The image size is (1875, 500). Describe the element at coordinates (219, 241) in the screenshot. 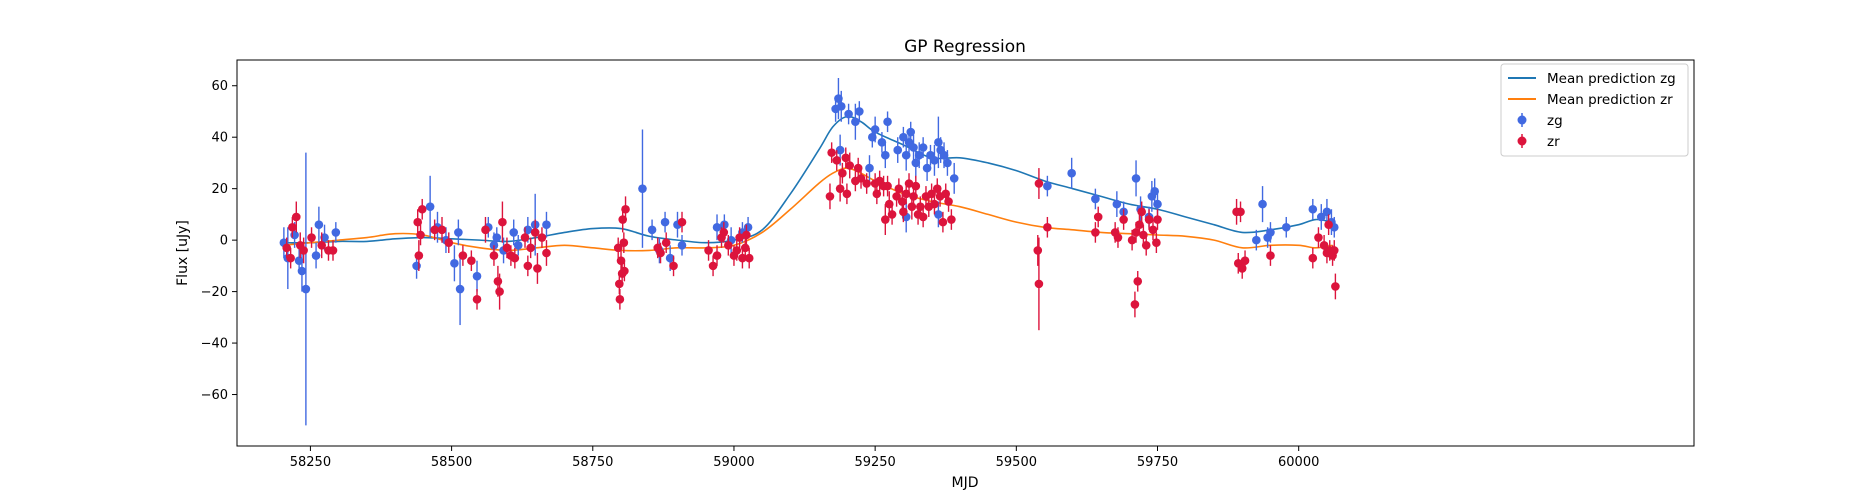

I see `y-axis-ticks: −60 −40 −20 0 20 40 60` at that location.